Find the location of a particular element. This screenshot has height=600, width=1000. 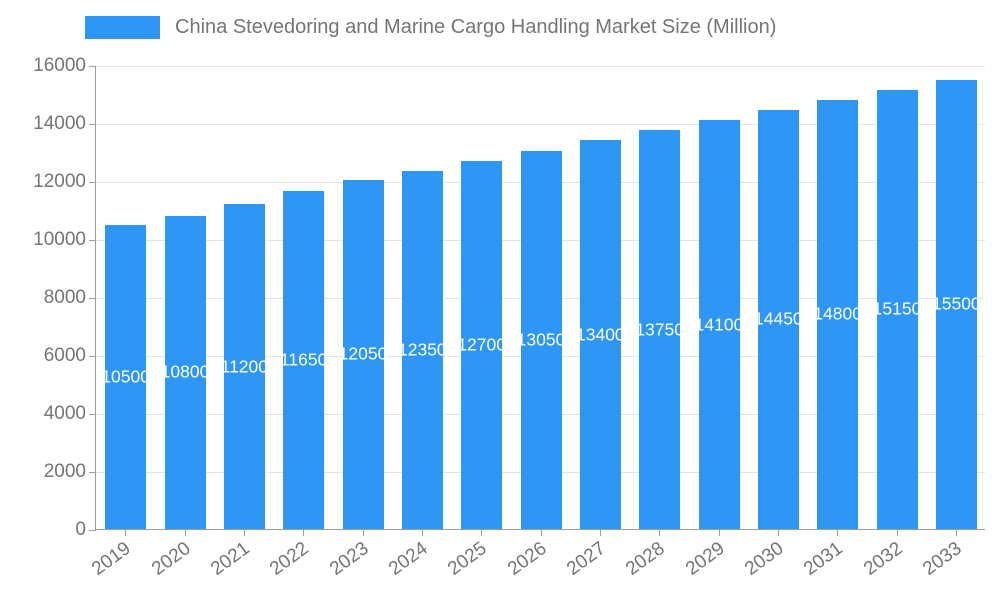

bar-2033 is located at coordinates (956, 304).